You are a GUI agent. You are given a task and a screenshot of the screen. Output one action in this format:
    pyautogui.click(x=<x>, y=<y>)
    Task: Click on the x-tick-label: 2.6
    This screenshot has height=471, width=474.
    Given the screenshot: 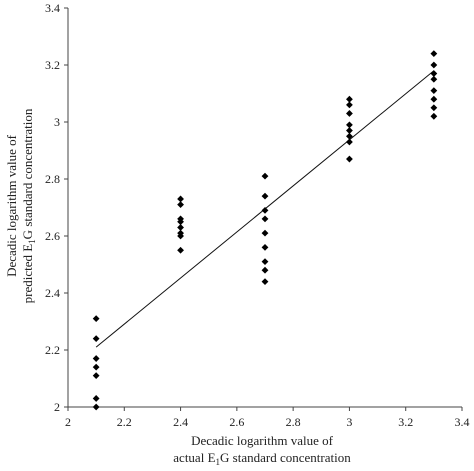 What is the action you would take?
    pyautogui.click(x=236, y=422)
    